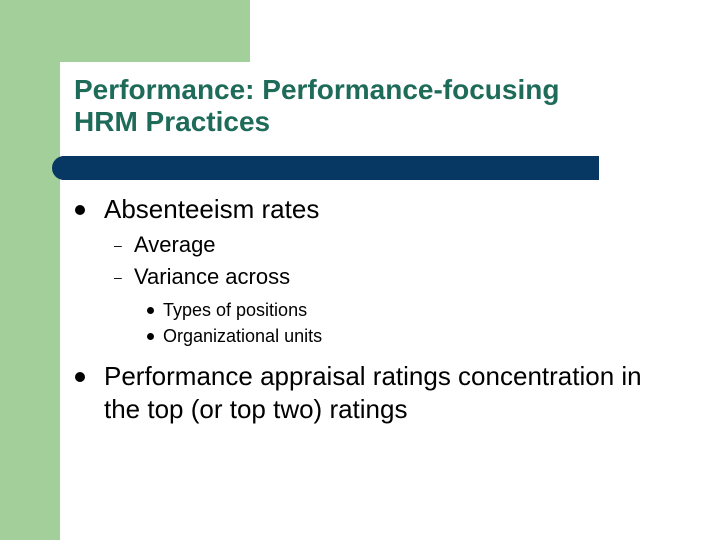 The image size is (720, 540). Describe the element at coordinates (235, 310) in the screenshot. I see `sub-sub-bullet-positions: Types of positions` at that location.